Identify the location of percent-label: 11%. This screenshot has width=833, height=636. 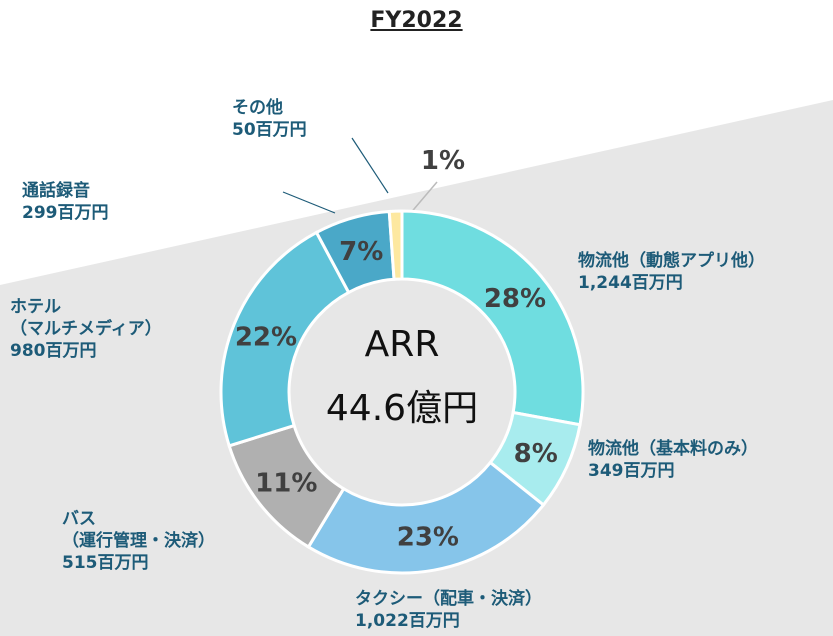
(286, 484).